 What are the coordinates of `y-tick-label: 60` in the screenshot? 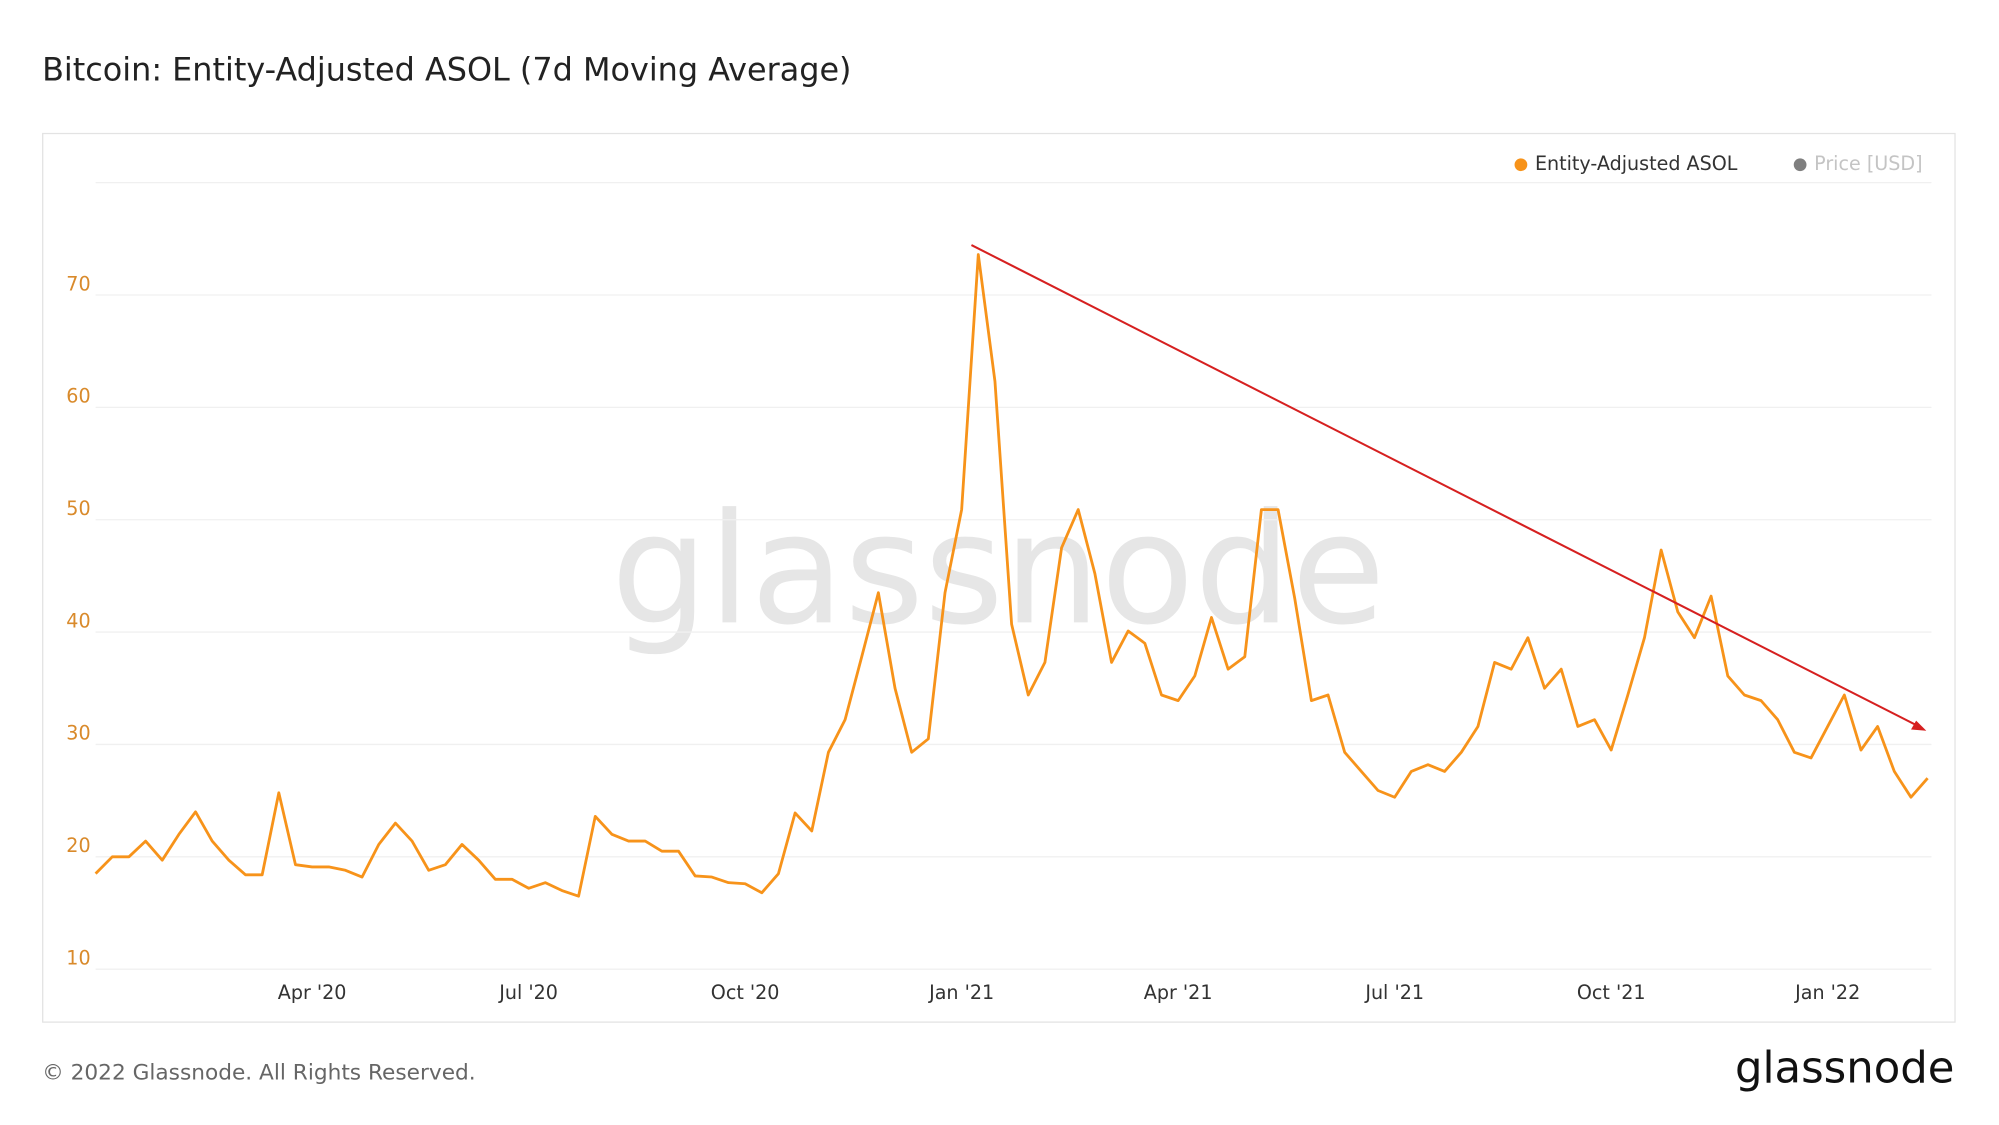 It's located at (78, 396).